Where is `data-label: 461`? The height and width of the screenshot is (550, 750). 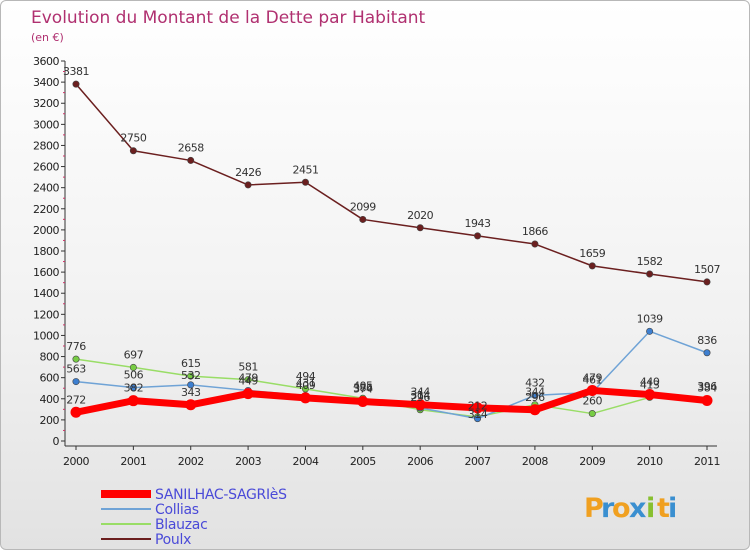 data-label: 461 is located at coordinates (593, 379).